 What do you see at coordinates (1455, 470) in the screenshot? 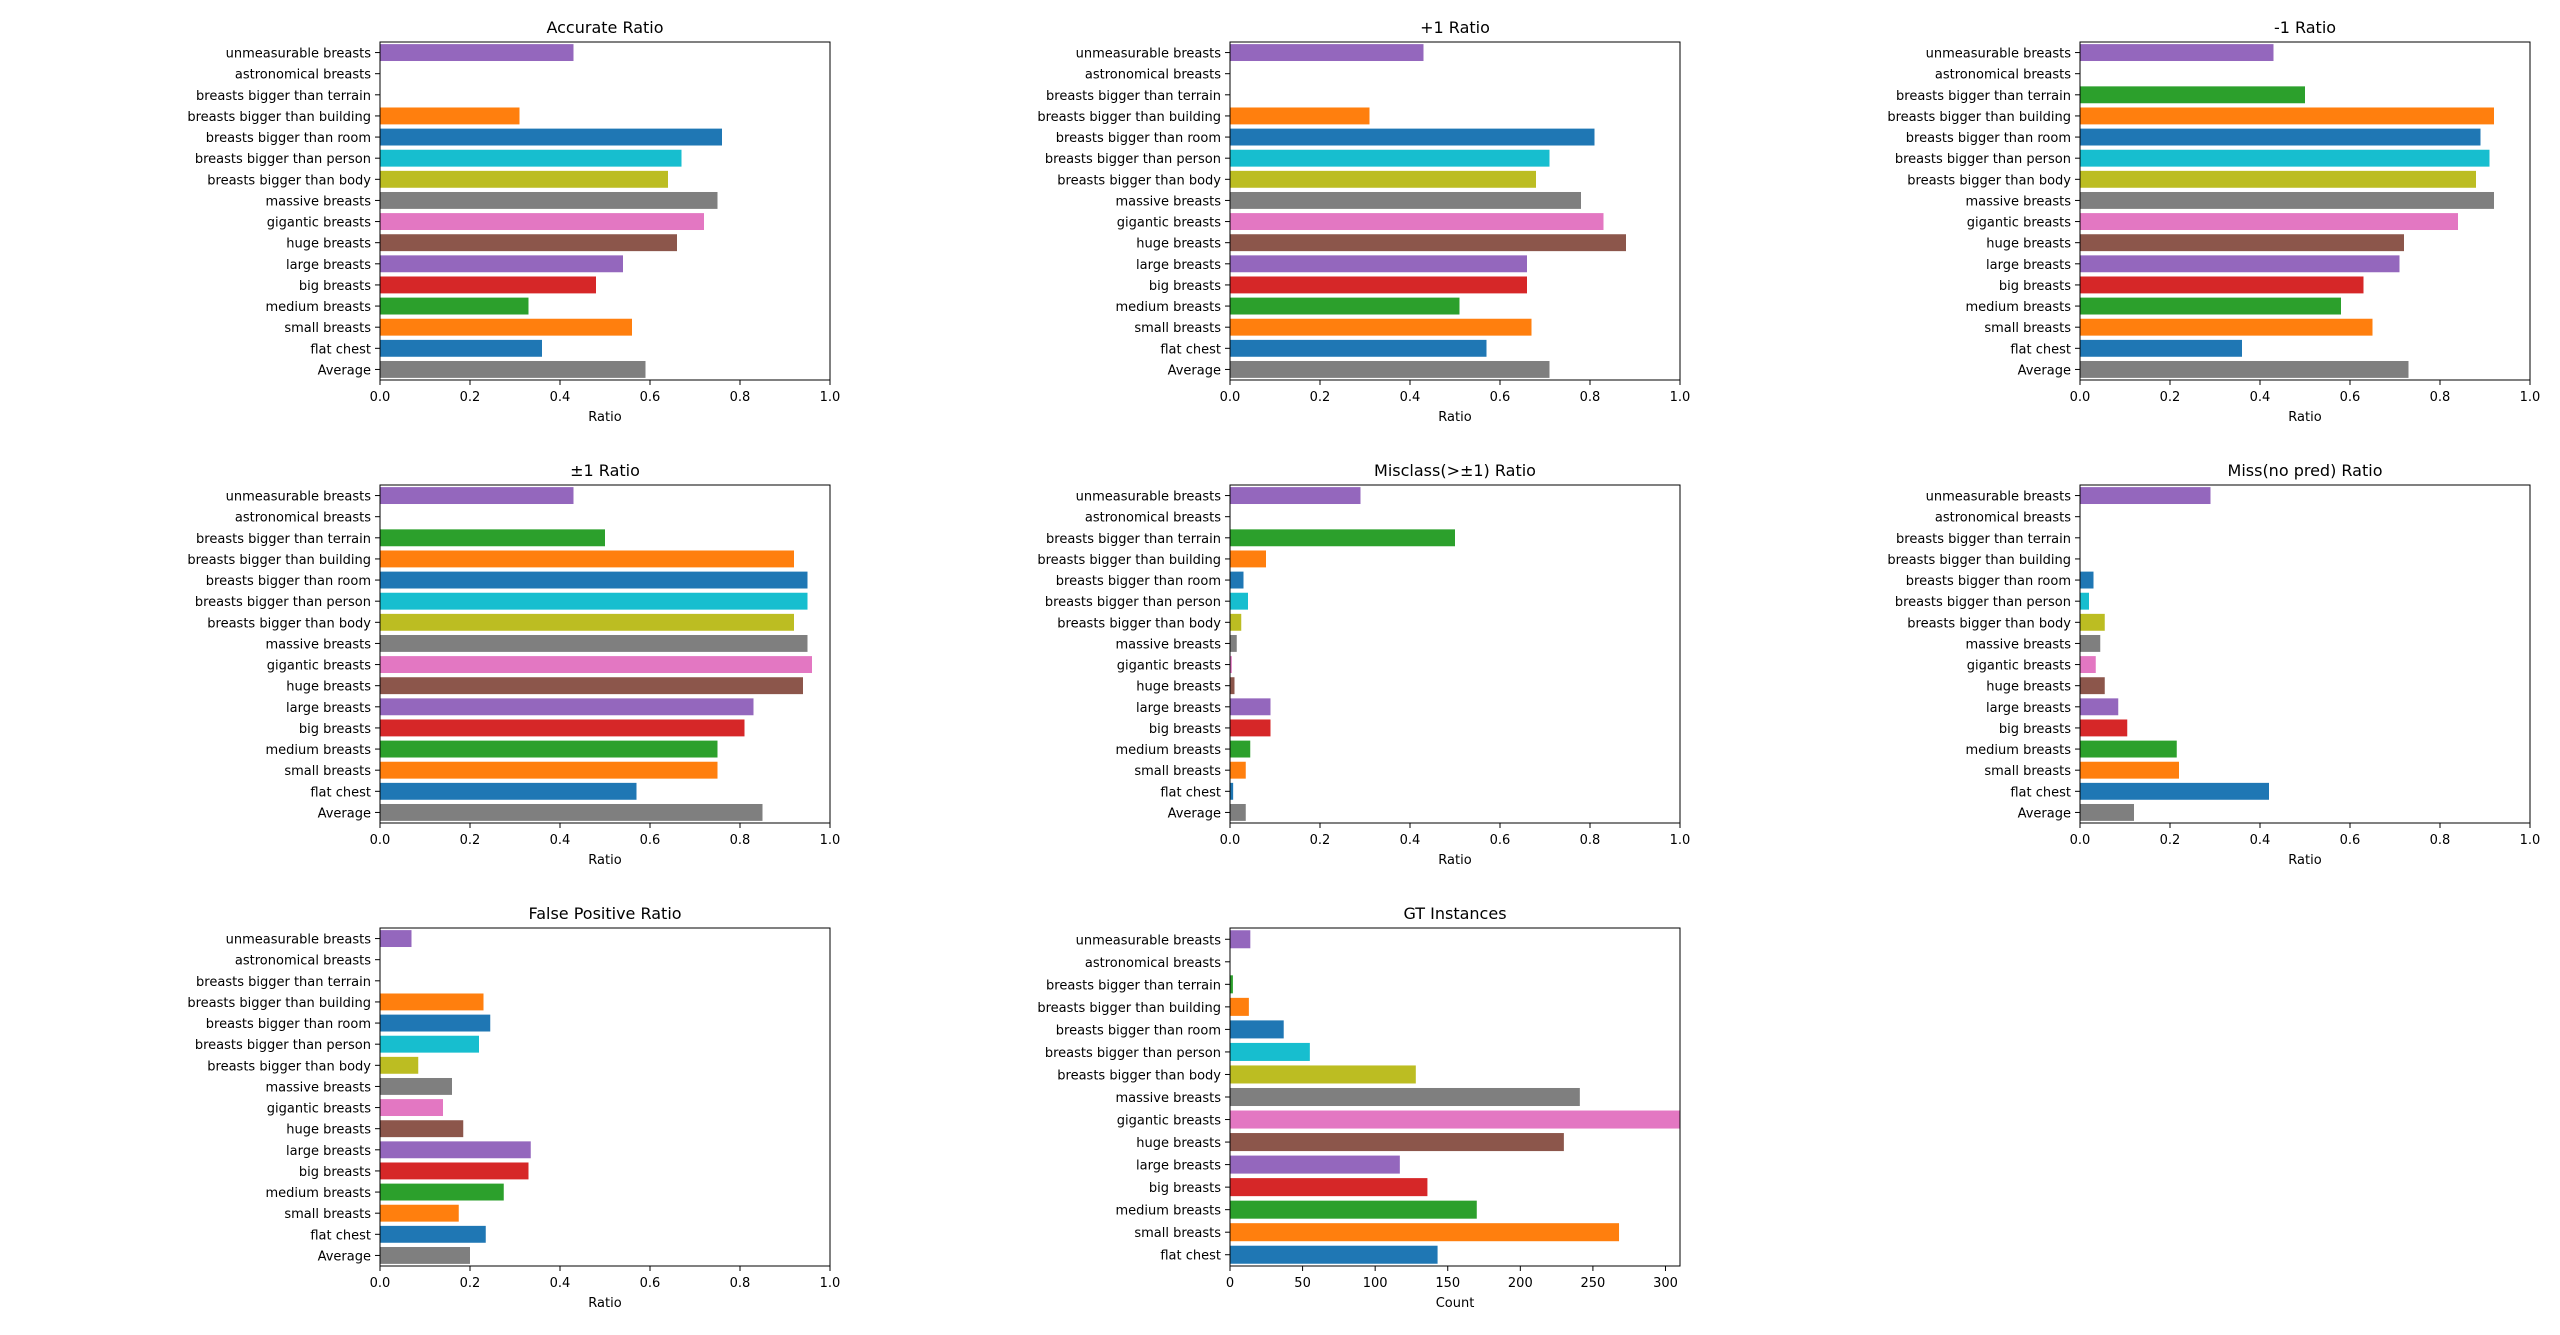
I see `chart-title: Misclass(>±1) Ratio` at bounding box center [1455, 470].